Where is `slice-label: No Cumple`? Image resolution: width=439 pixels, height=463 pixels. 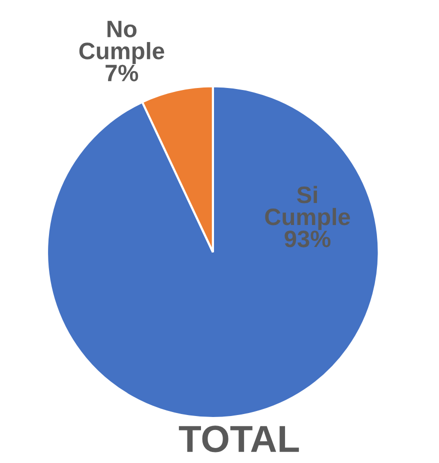 slice-label: No Cumple is located at coordinates (121, 42).